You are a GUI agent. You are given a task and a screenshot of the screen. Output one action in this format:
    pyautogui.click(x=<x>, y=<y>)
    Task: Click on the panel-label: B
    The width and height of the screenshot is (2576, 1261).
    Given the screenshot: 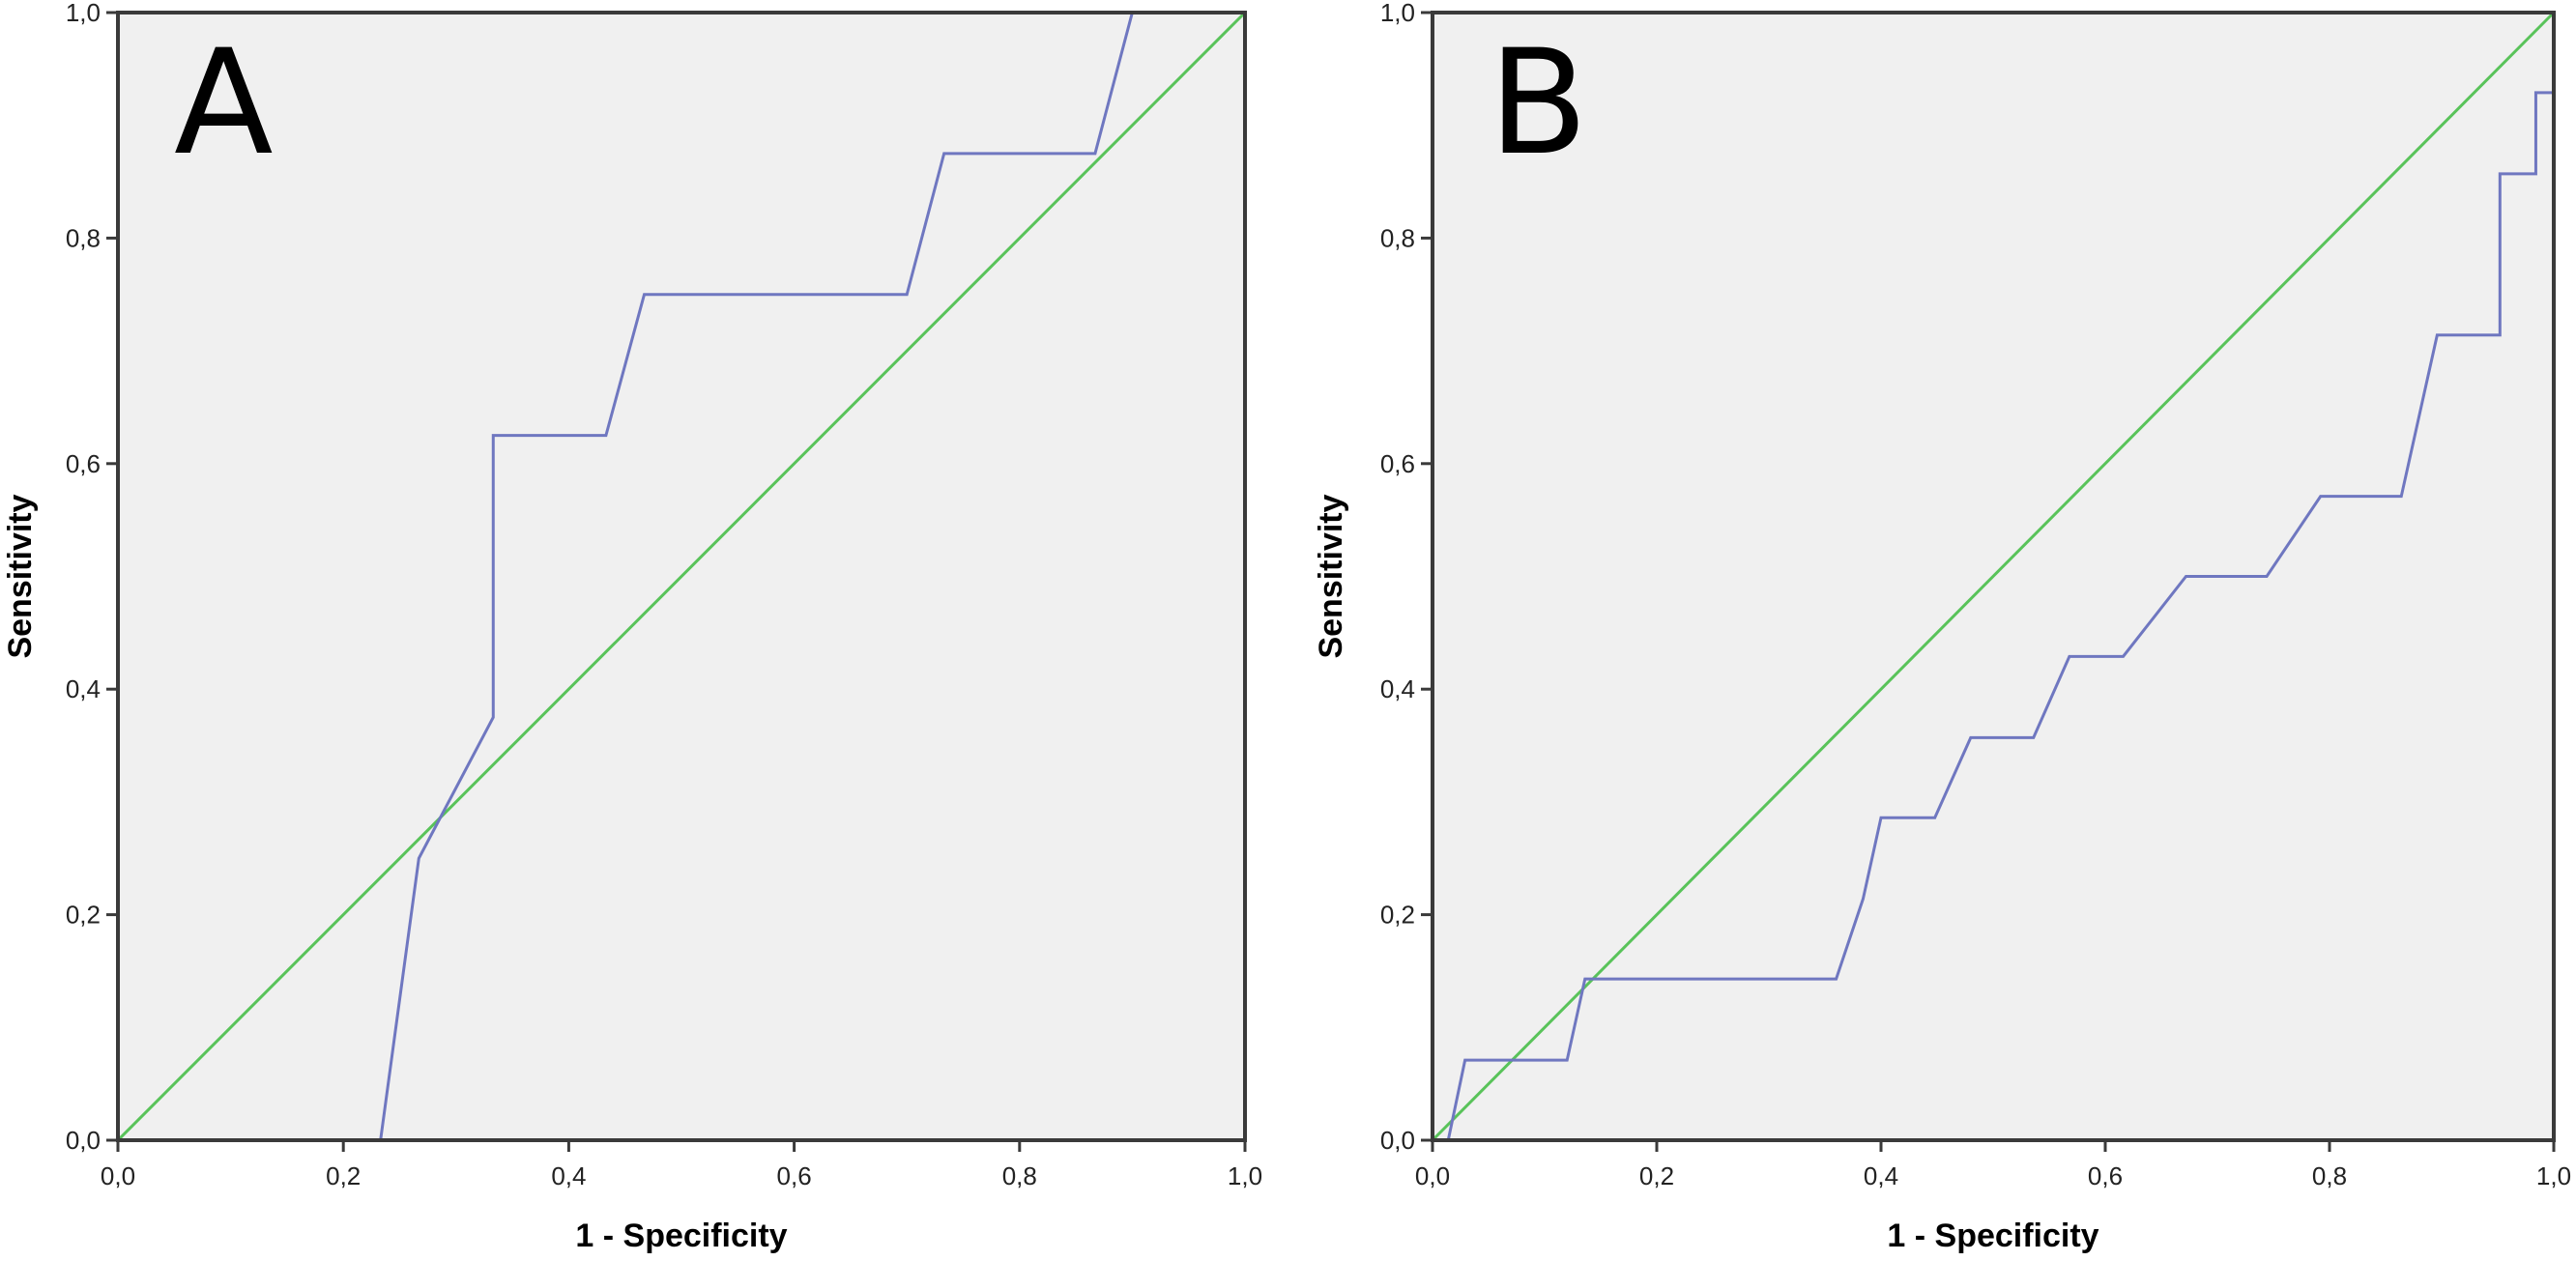 What is the action you would take?
    pyautogui.click(x=1538, y=103)
    